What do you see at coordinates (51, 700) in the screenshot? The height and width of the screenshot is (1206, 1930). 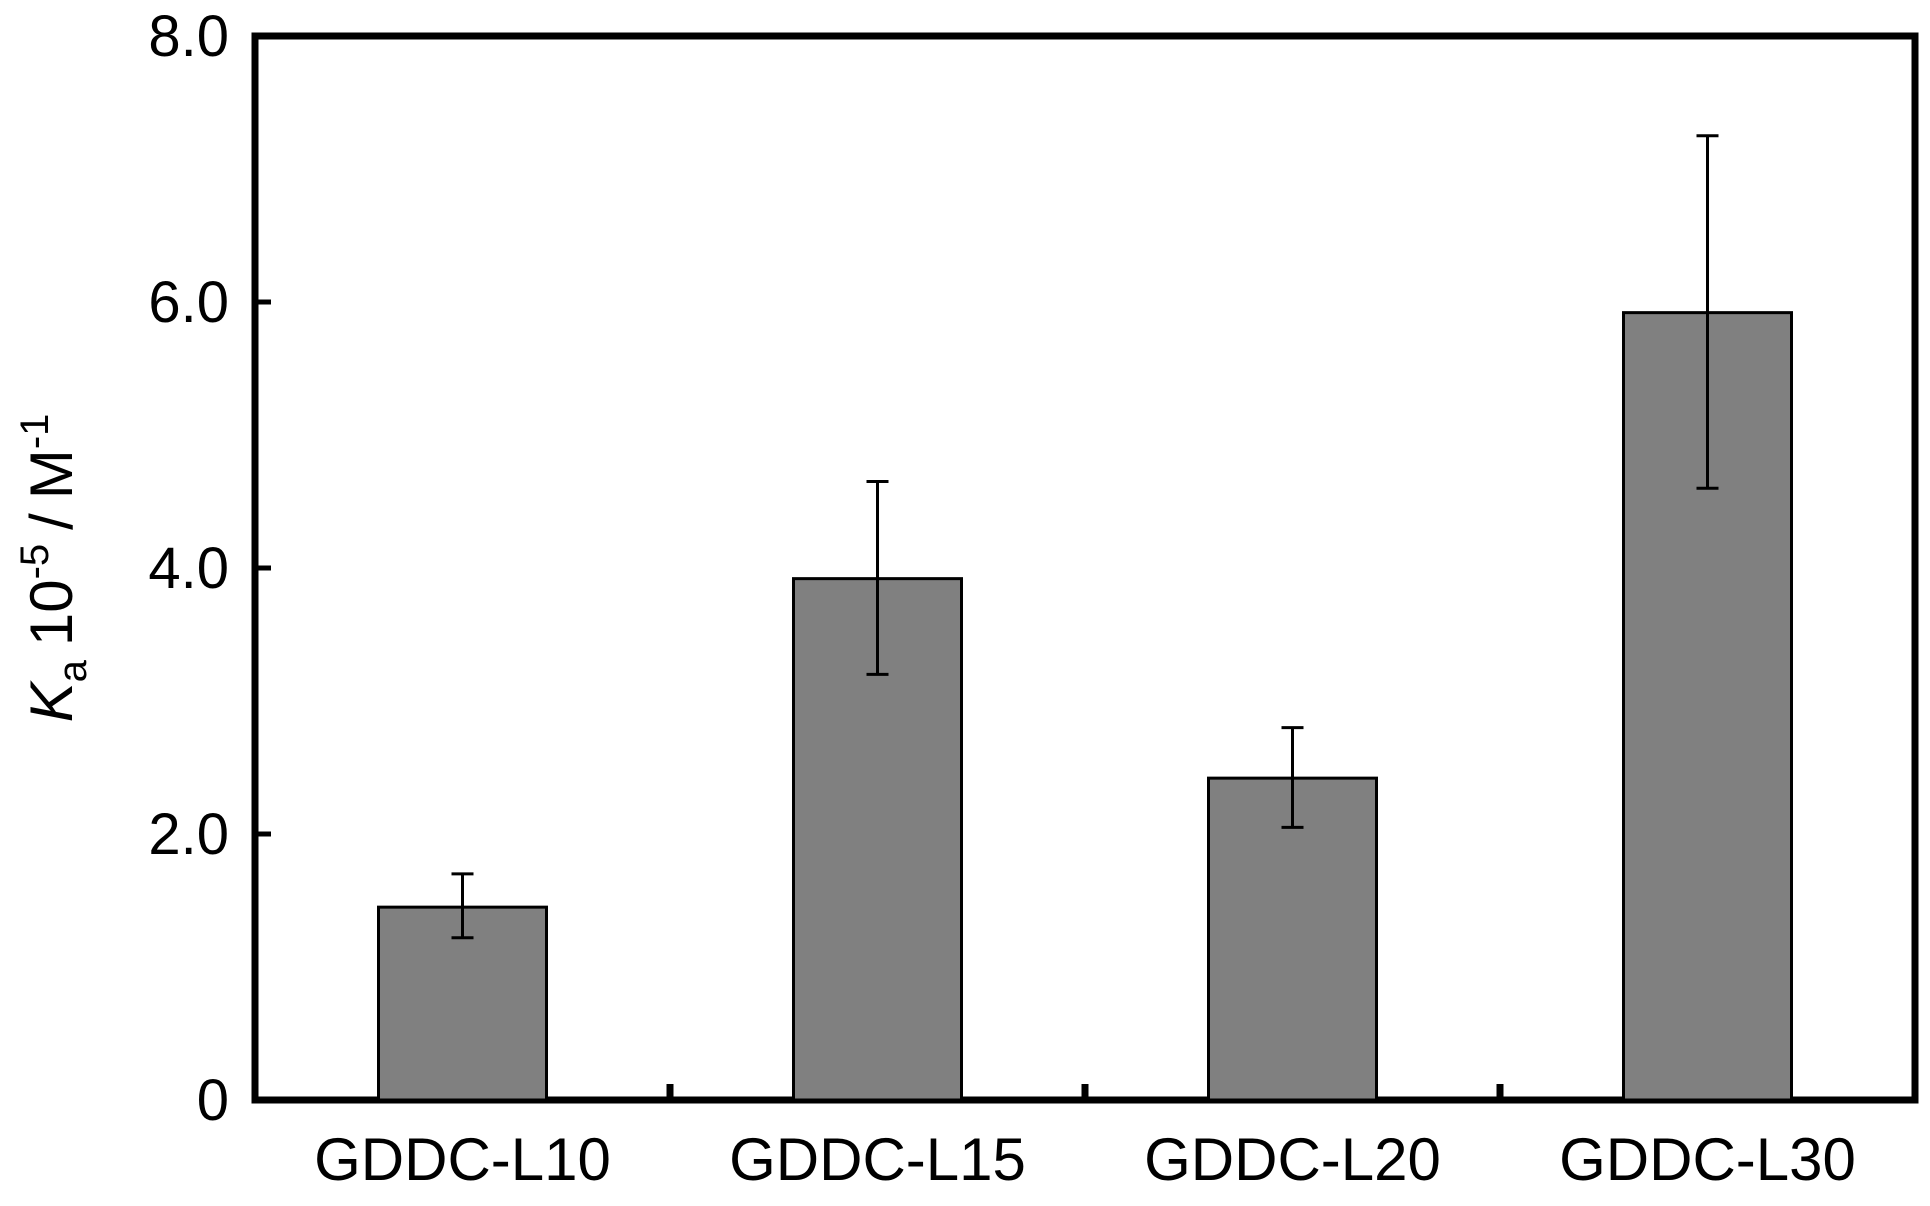 I see `y-axis-symbol: K` at bounding box center [51, 700].